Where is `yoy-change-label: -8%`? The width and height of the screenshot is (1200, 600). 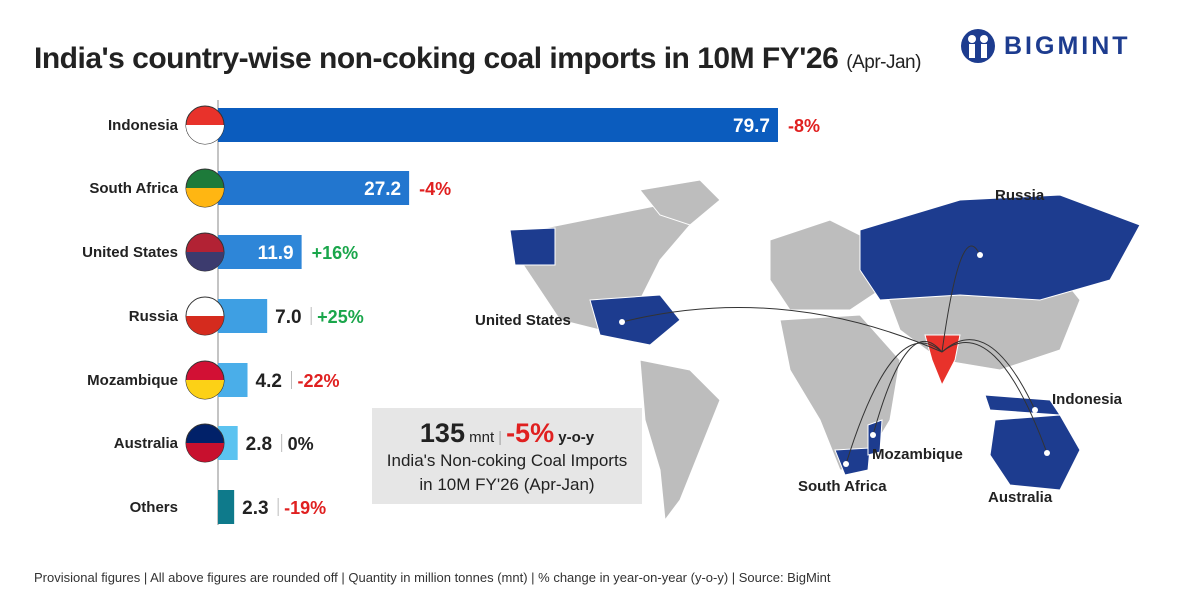
yoy-change-label: -8% is located at coordinates (804, 126).